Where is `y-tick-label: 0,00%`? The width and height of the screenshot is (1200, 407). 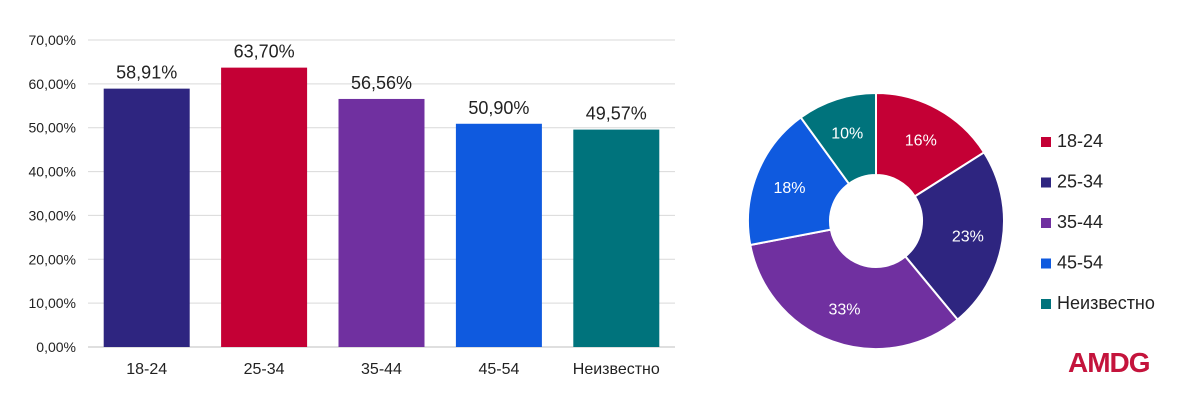
y-tick-label: 0,00% is located at coordinates (56, 347).